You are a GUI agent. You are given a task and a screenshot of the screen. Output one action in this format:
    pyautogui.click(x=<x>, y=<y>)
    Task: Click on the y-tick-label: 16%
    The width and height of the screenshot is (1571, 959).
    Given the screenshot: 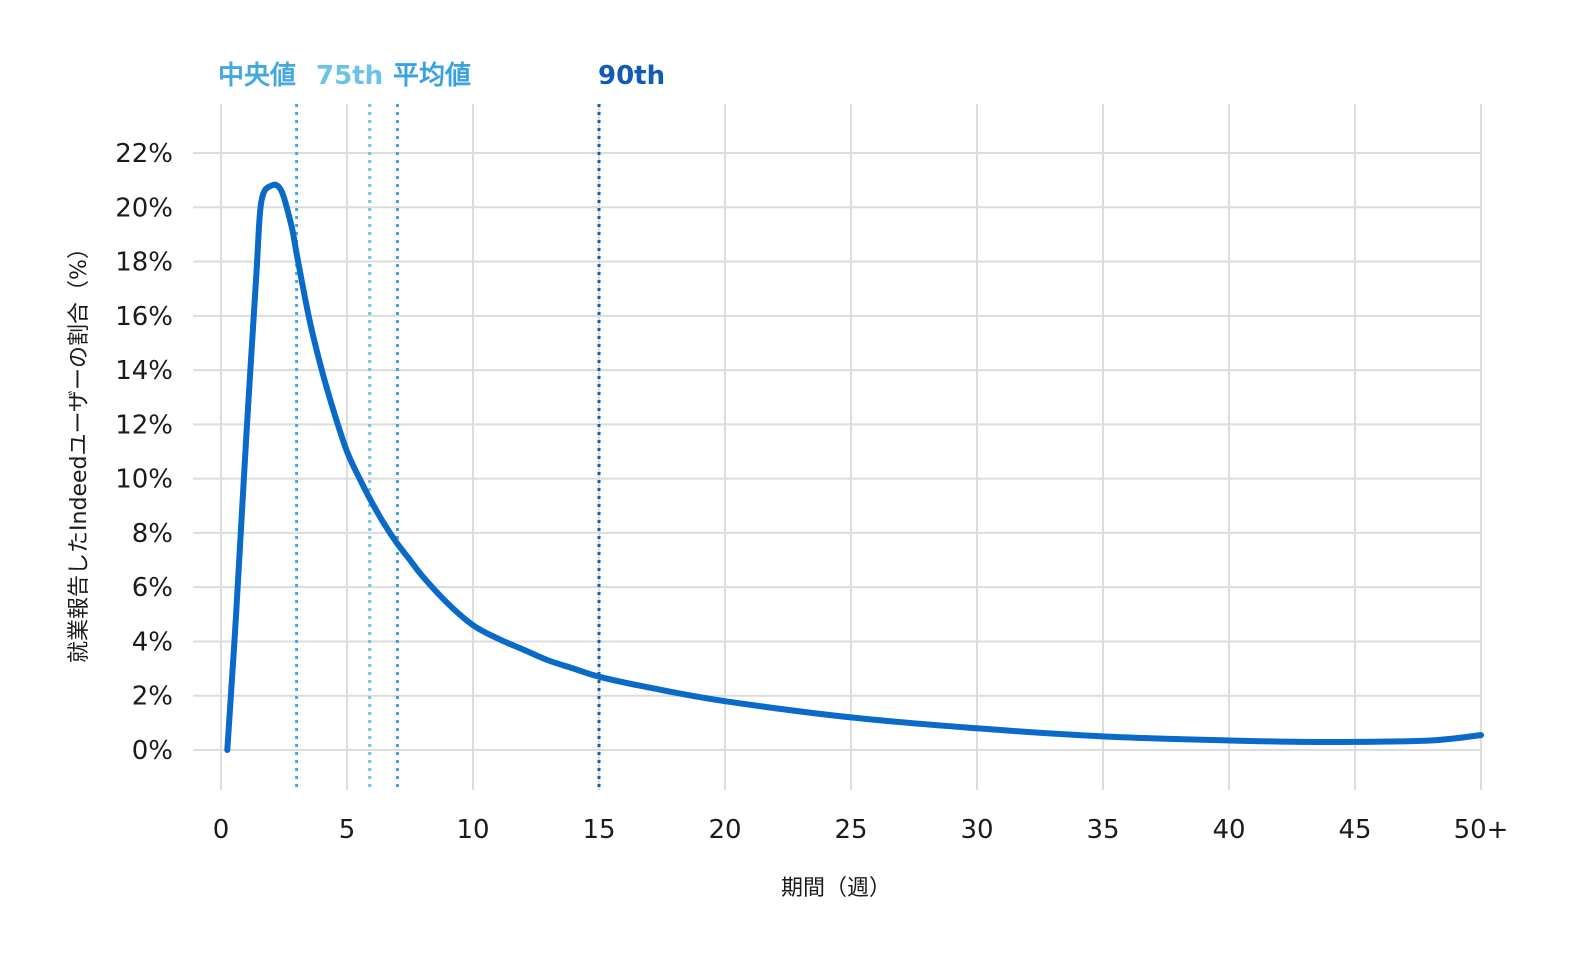 What is the action you would take?
    pyautogui.click(x=144, y=317)
    